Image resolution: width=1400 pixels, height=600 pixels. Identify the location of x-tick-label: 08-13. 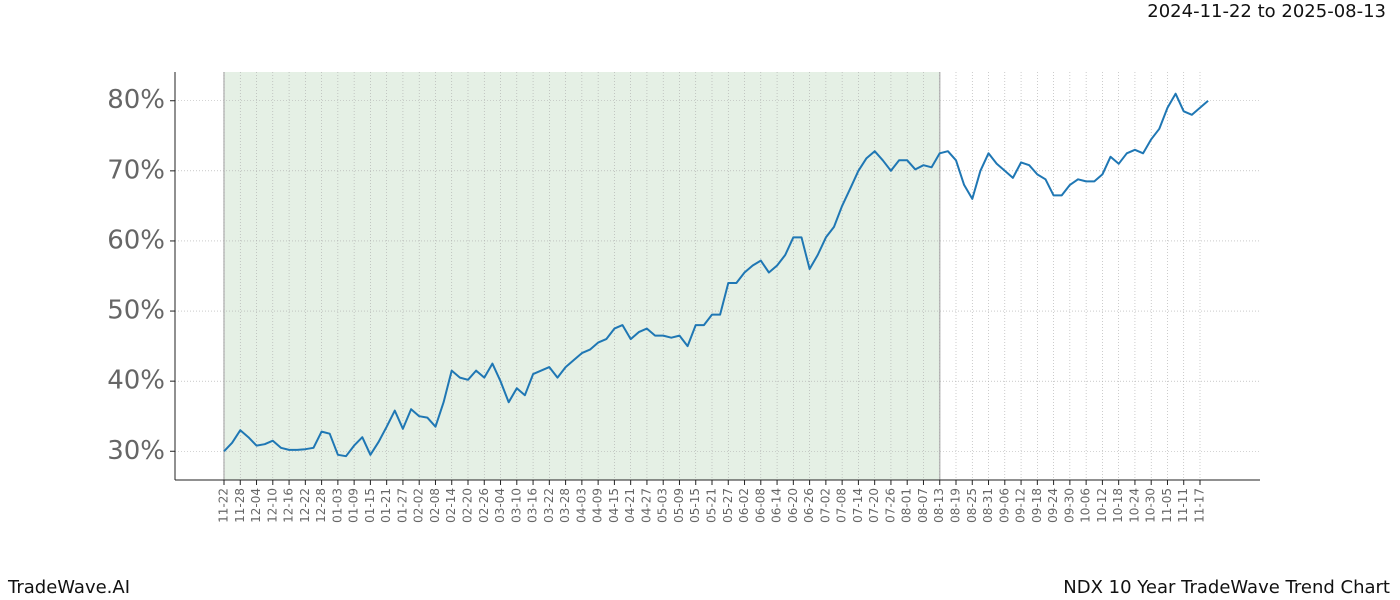
(939, 505).